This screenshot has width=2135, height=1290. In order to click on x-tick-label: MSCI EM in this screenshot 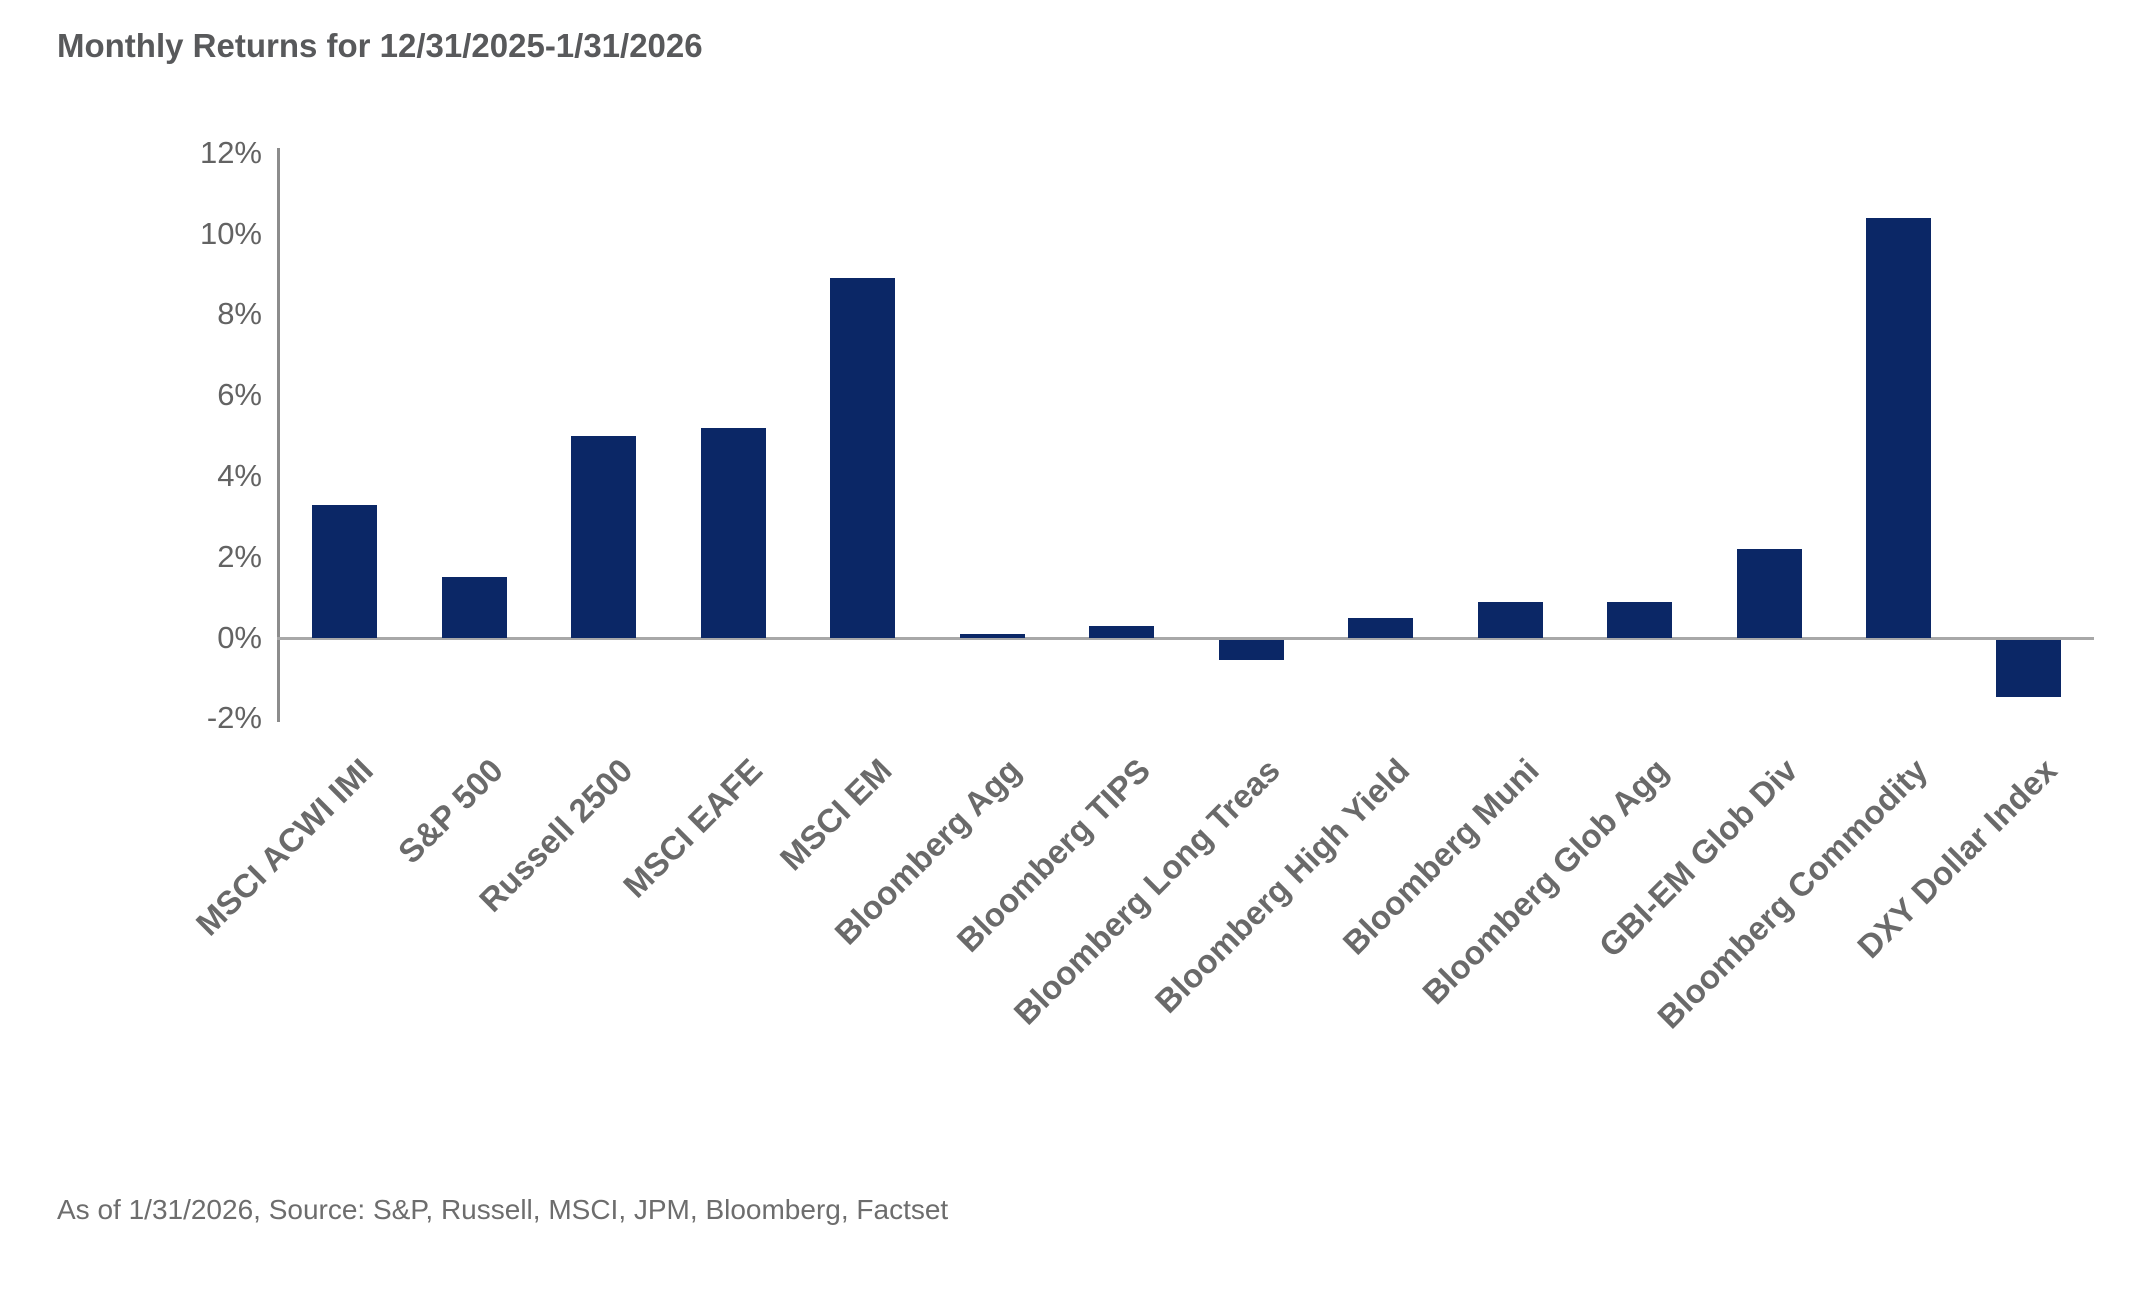, I will do `click(835, 814)`.